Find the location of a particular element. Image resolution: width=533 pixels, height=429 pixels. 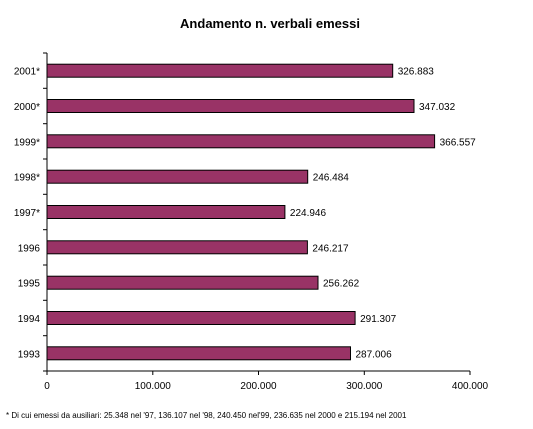

y-tick-label-2000: 2000* is located at coordinates (27, 107).